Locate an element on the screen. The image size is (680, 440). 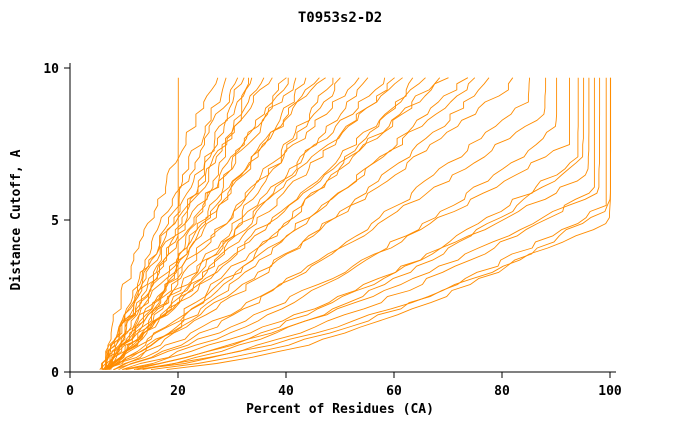
x-axis-label: Percent of Residues (CA) is located at coordinates (340, 409).